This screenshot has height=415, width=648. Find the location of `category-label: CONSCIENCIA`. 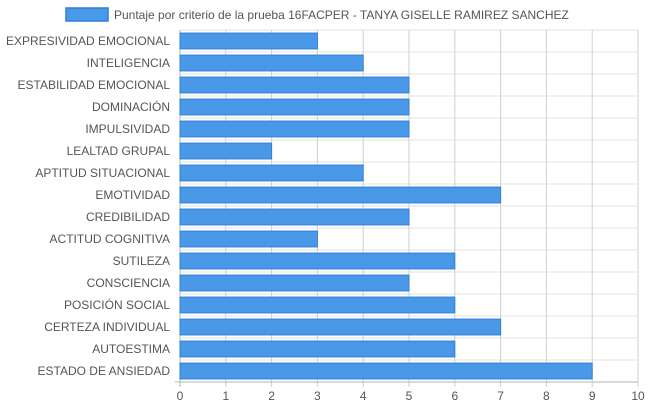

category-label: CONSCIENCIA is located at coordinates (128, 283).